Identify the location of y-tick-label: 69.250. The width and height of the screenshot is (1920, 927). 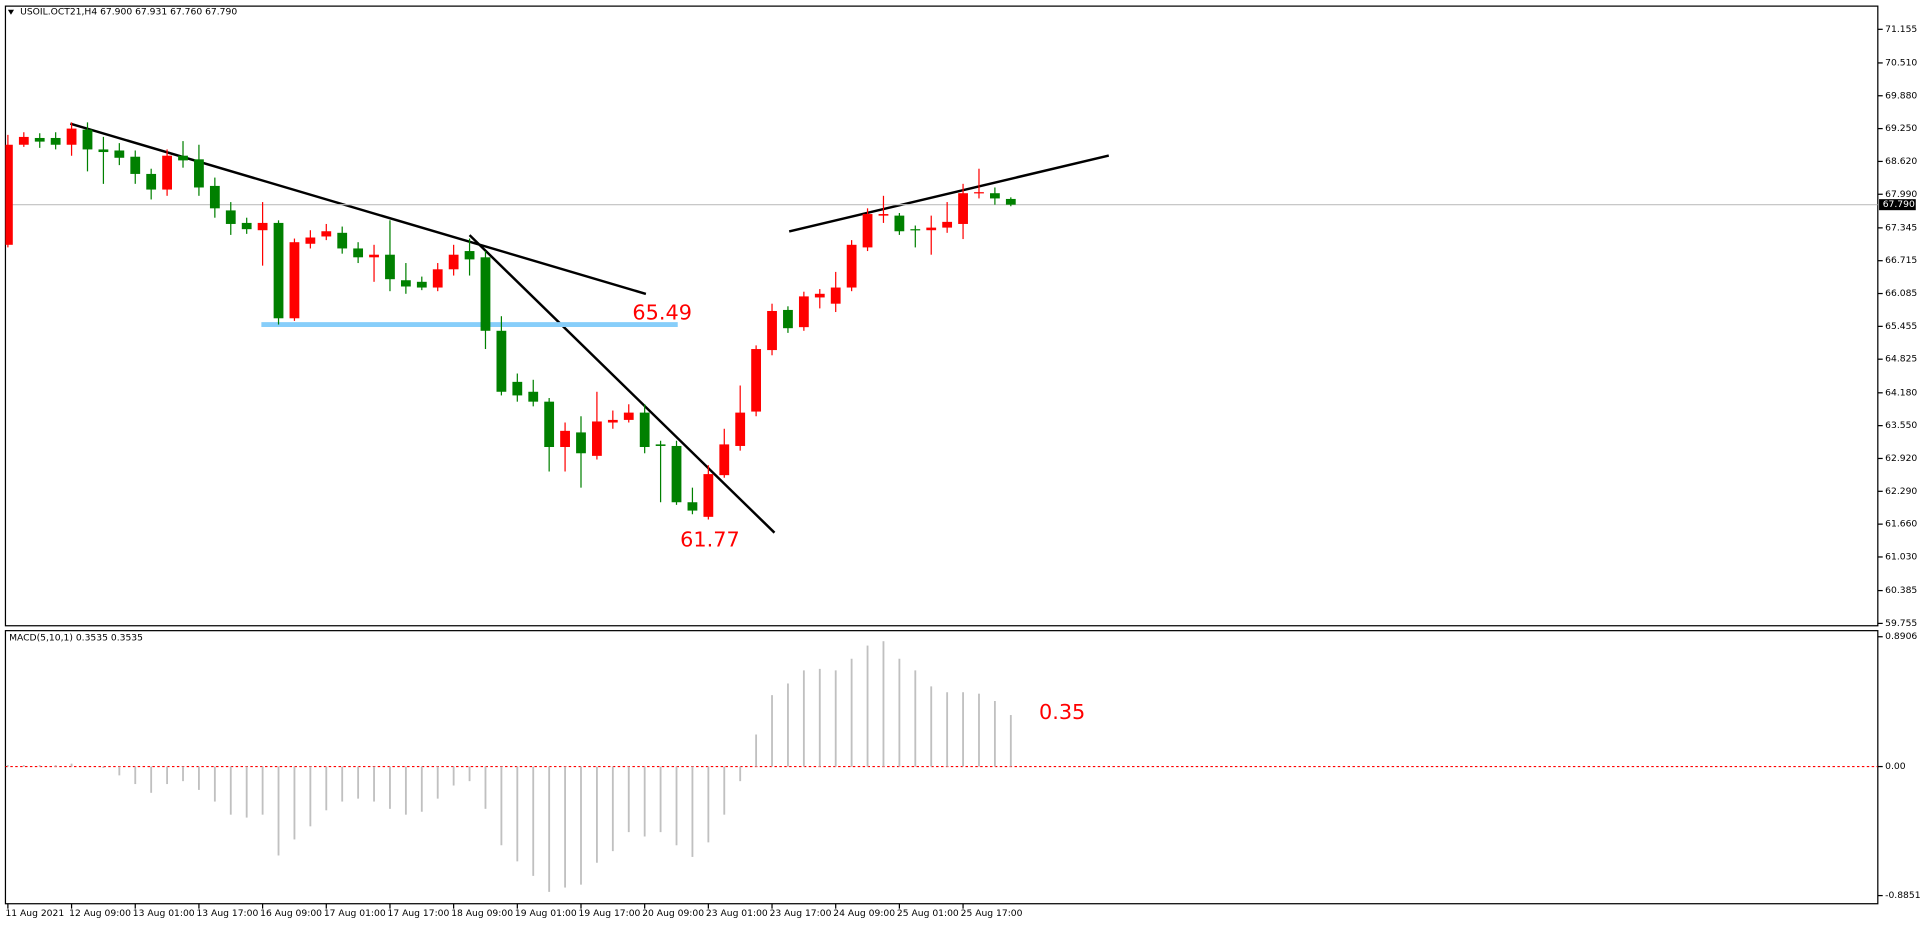
(1901, 128).